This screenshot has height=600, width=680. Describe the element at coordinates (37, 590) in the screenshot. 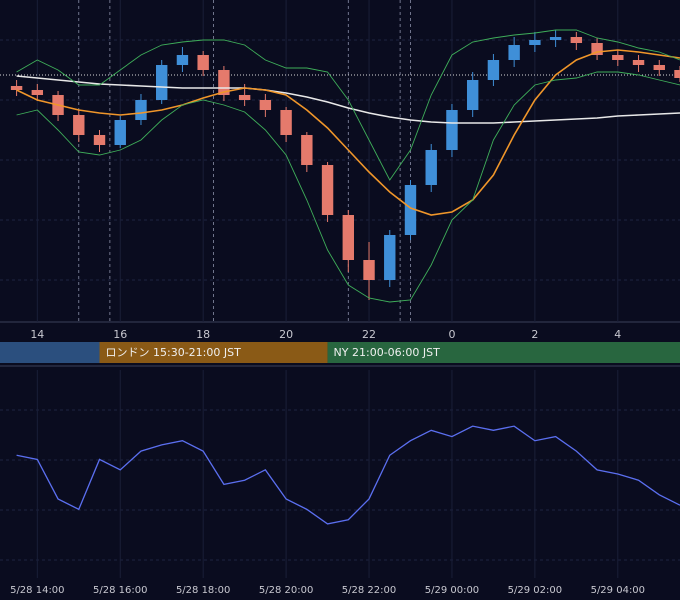

I see `x-tick-label: 5/28 14:00` at that location.